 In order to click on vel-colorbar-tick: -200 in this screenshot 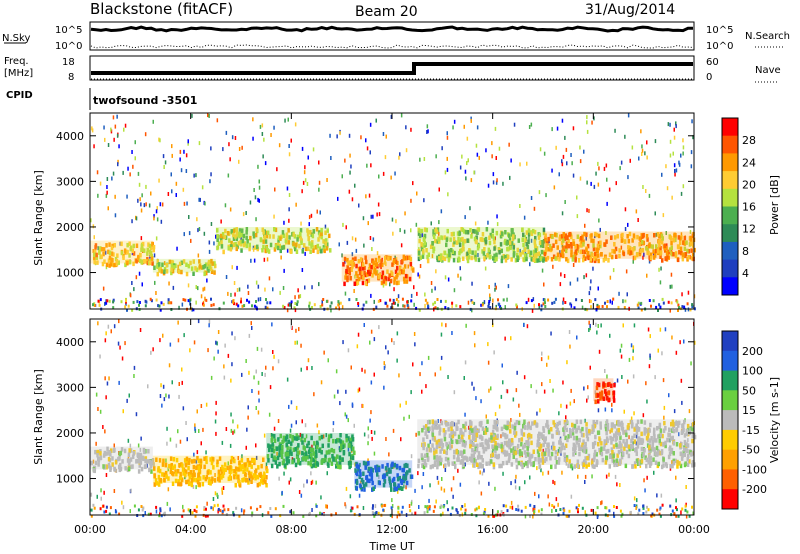, I will do `click(754, 489)`.